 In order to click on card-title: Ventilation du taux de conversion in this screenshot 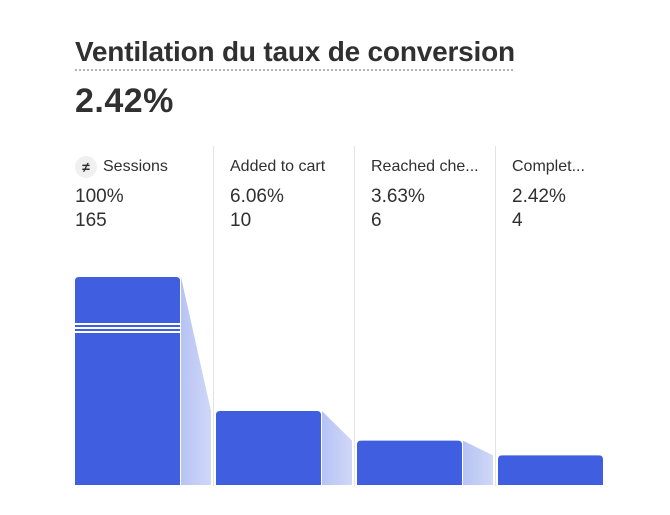, I will do `click(295, 53)`.